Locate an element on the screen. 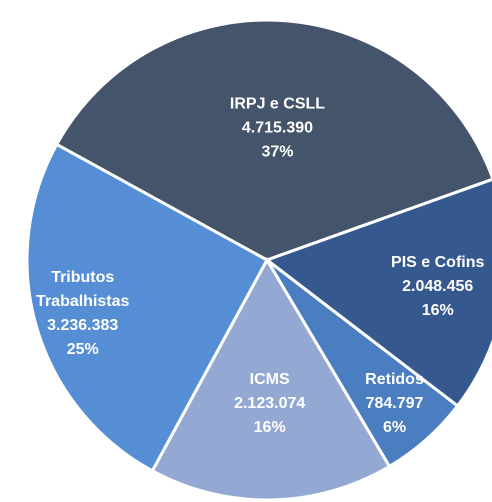  value-label: 4.715.390 is located at coordinates (277, 128).